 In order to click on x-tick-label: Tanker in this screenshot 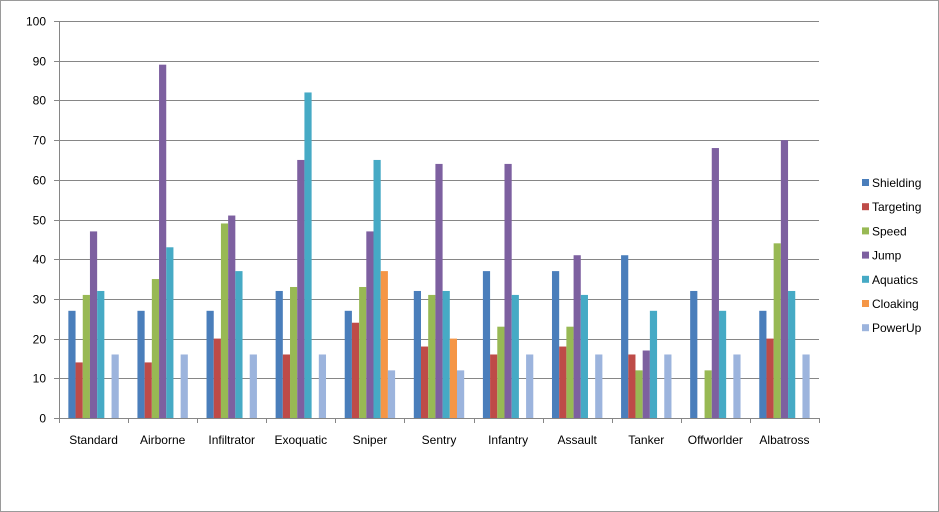, I will do `click(646, 440)`.